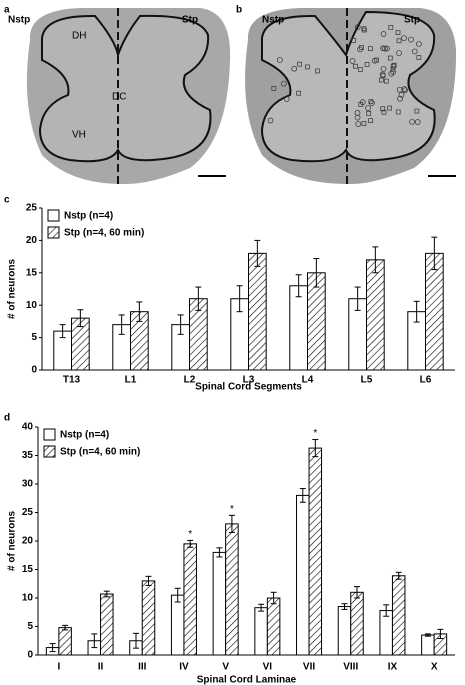 The width and height of the screenshot is (465, 685). I want to click on legend-label: Stp (n=4, 60 min), so click(100, 452).